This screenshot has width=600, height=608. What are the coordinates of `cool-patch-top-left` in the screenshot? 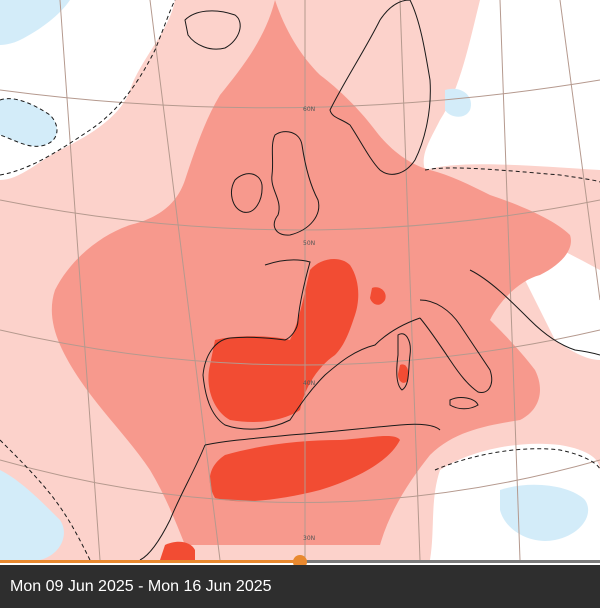 It's located at (35, 22).